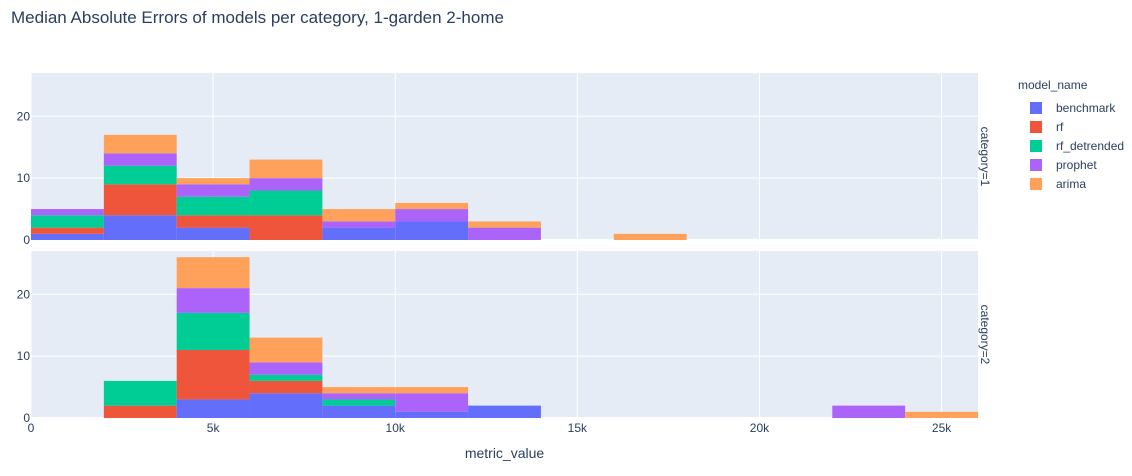 The image size is (1132, 476). I want to click on facet-label: category=1, so click(985, 157).